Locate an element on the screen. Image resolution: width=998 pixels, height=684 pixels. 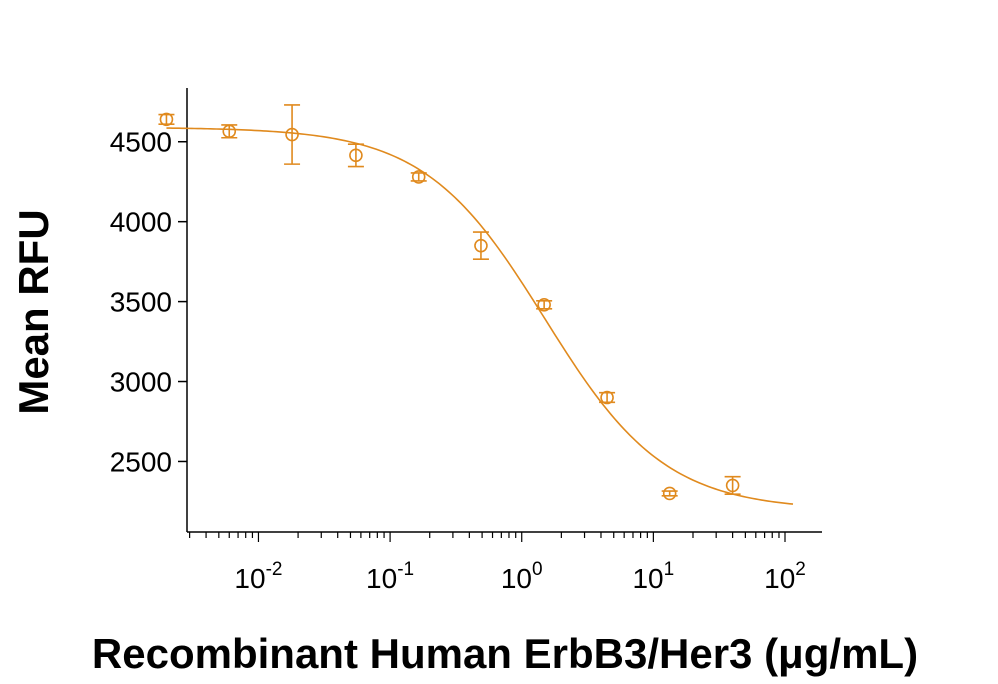
x-tick-label: 10² is located at coordinates (785, 576).